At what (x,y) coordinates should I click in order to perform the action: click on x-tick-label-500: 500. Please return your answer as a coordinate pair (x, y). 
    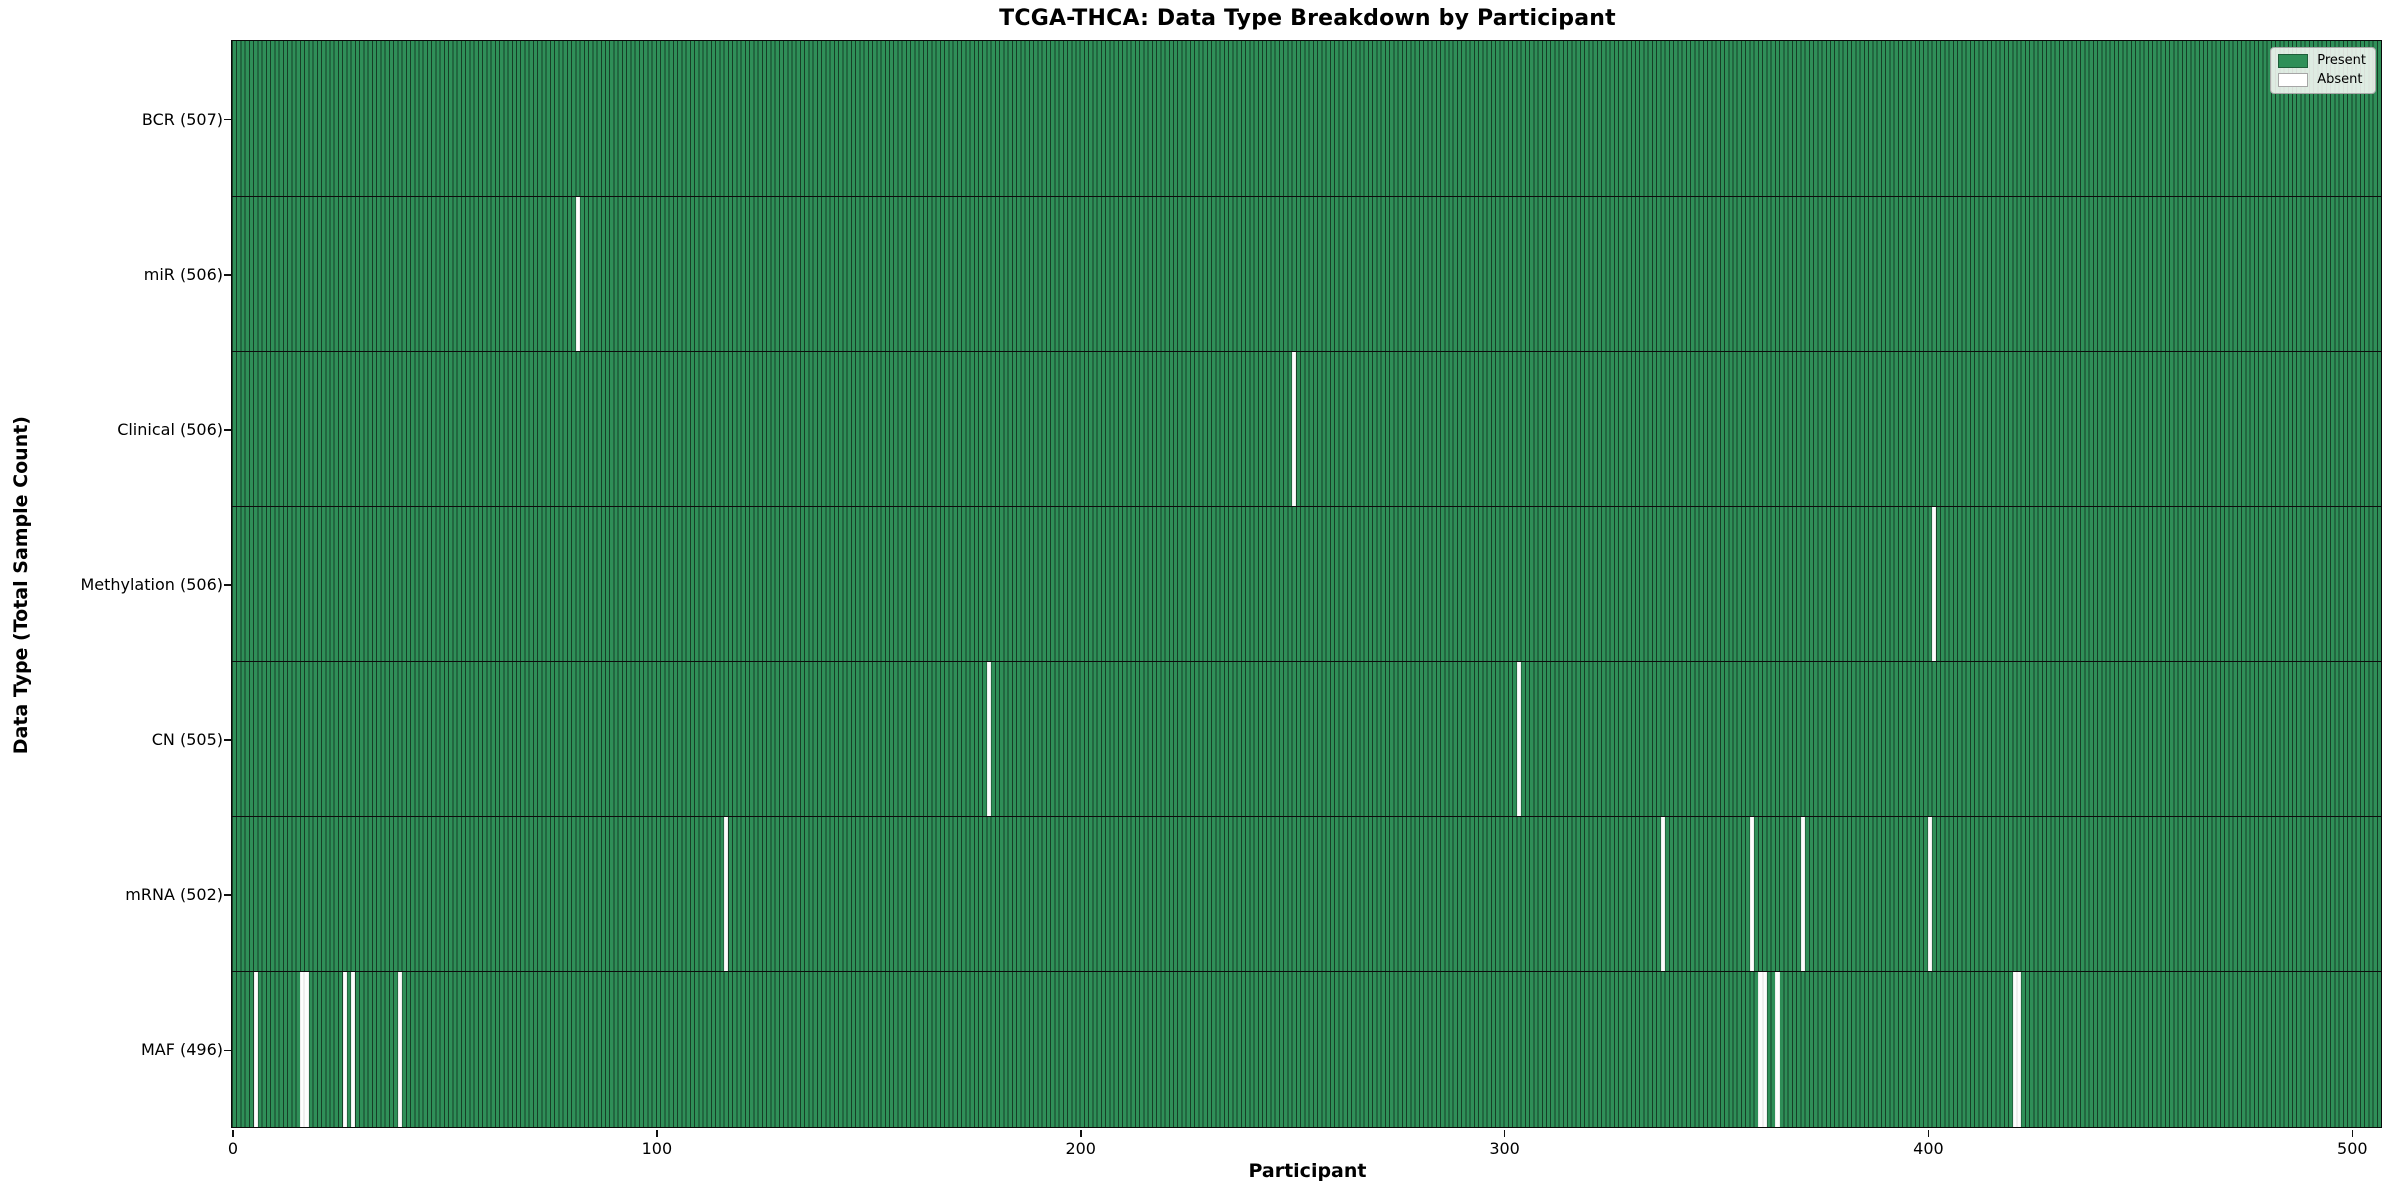
    Looking at the image, I should click on (2352, 1148).